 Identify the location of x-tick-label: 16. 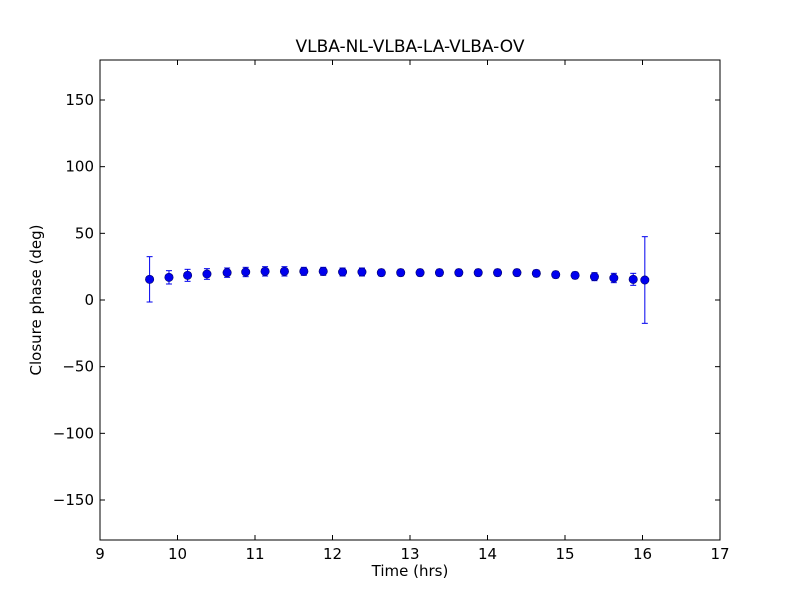
(642, 554).